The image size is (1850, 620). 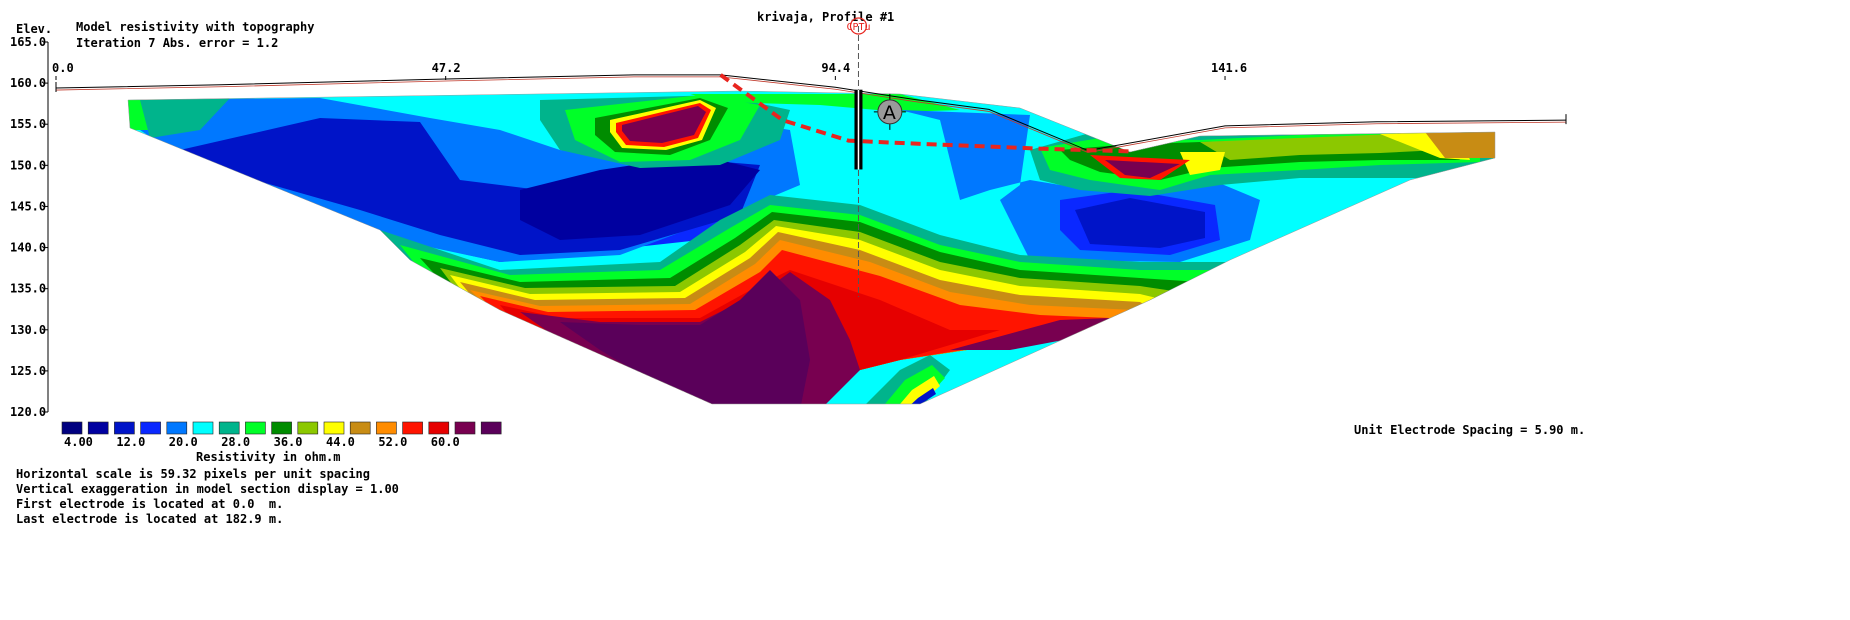 I want to click on y-tick-label: 130.0, so click(x=28, y=330).